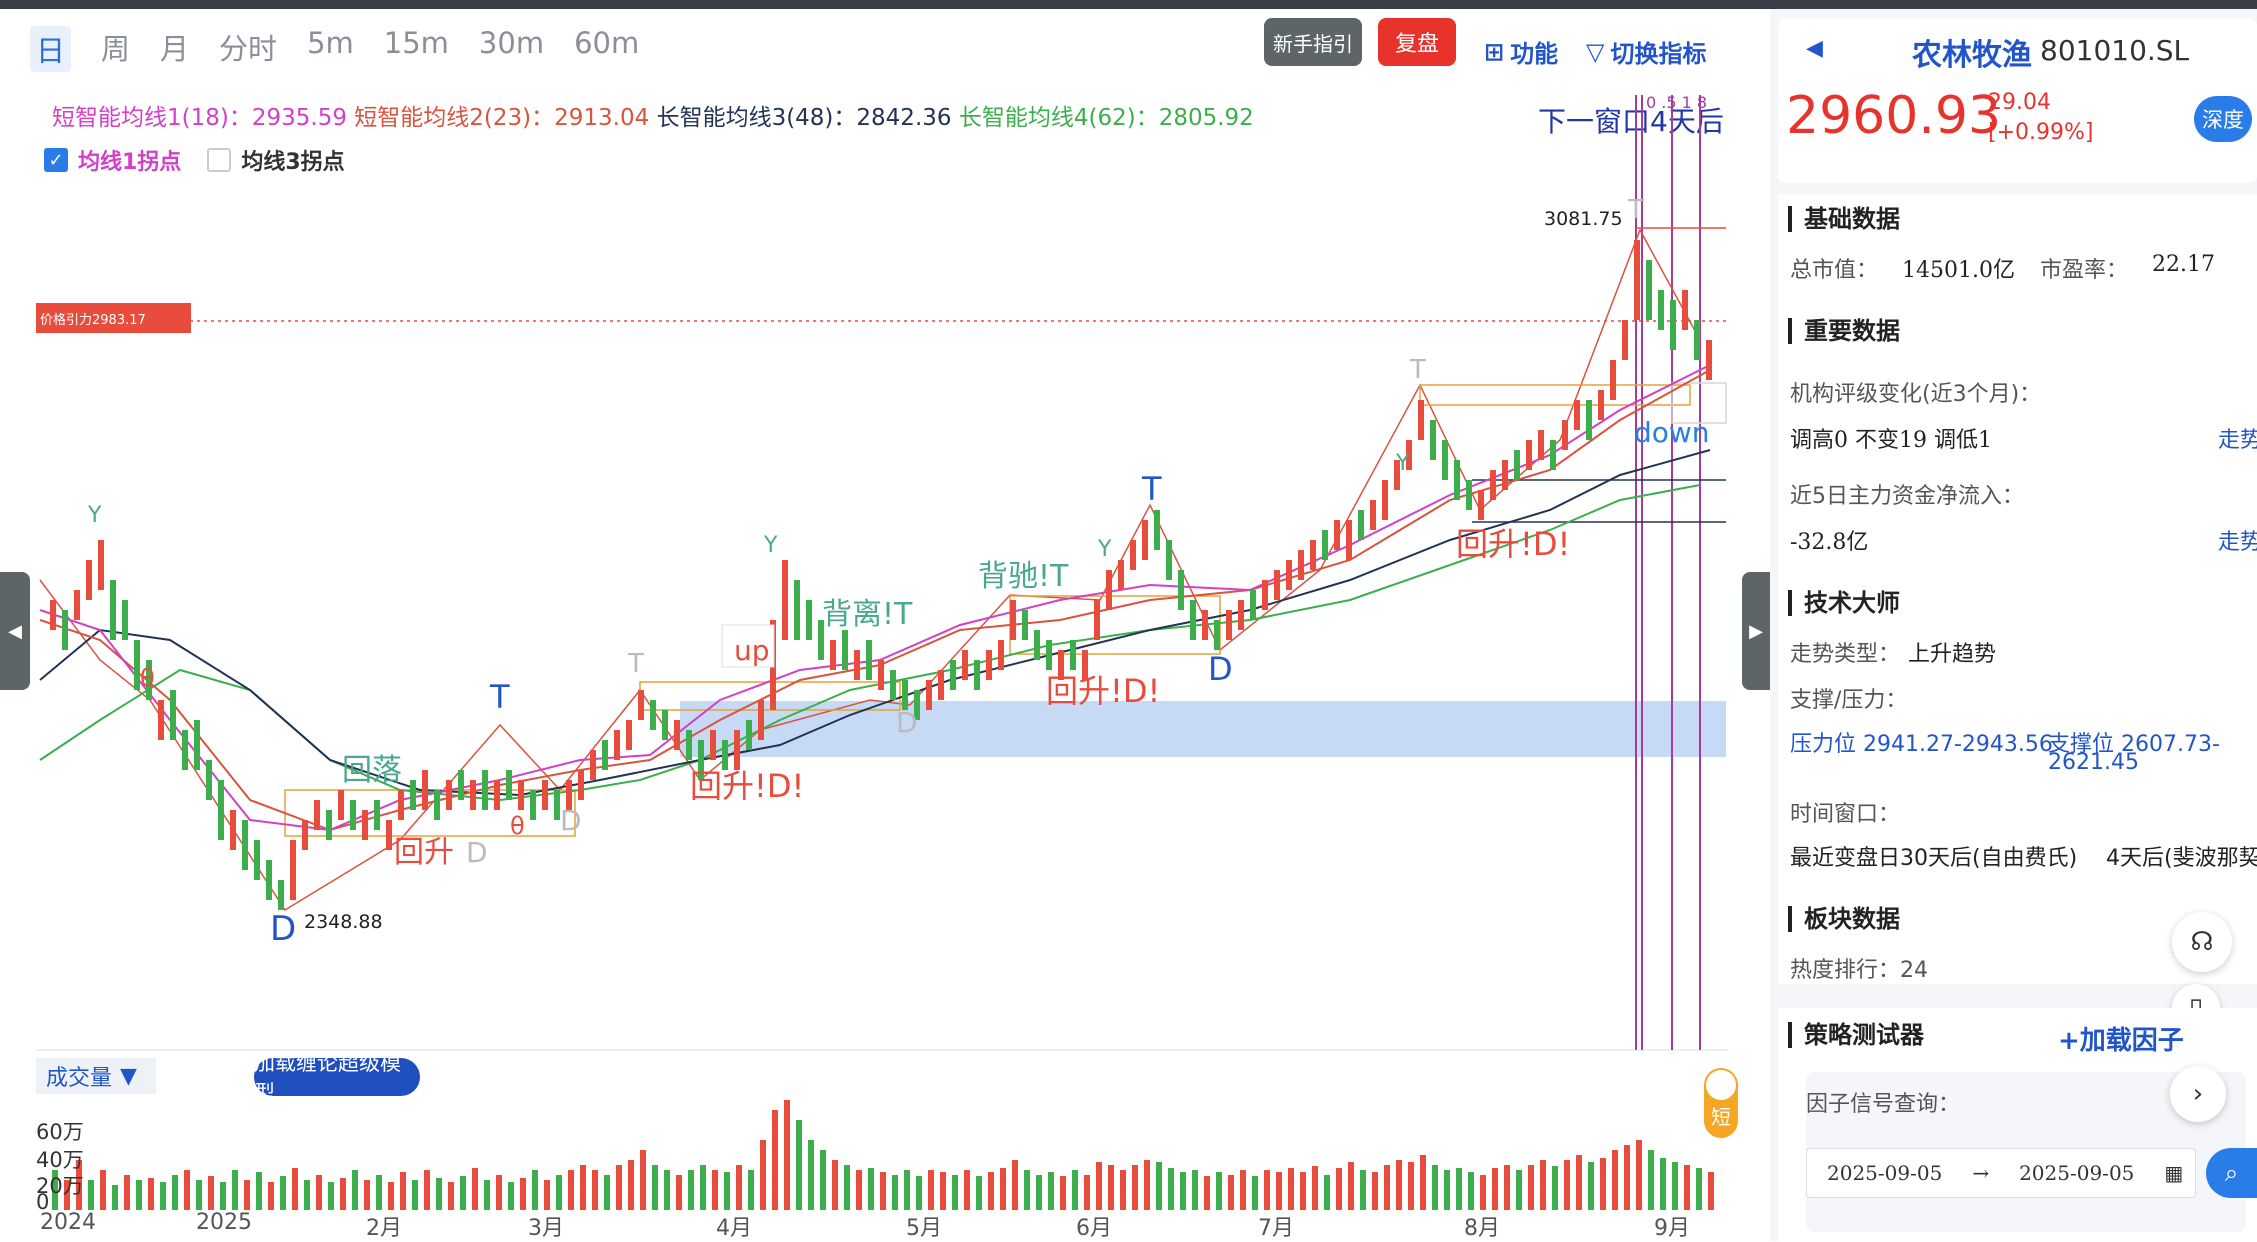 This screenshot has height=1242, width=2257. Describe the element at coordinates (248, 49) in the screenshot. I see `tab-intraday: 分时` at that location.